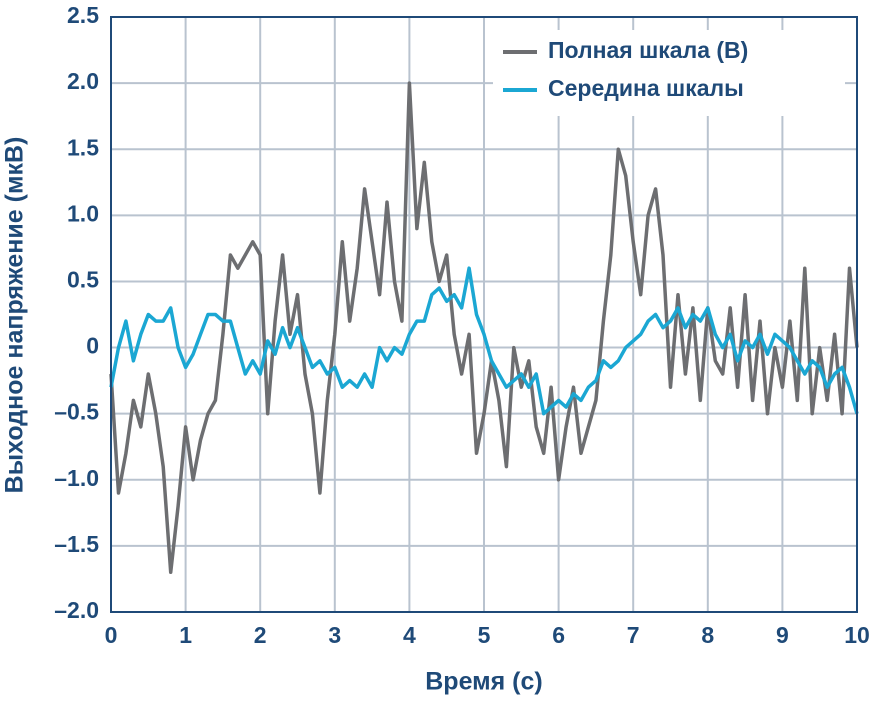 This screenshot has width=876, height=703. I want to click on x-tick-label: 6, so click(558, 635).